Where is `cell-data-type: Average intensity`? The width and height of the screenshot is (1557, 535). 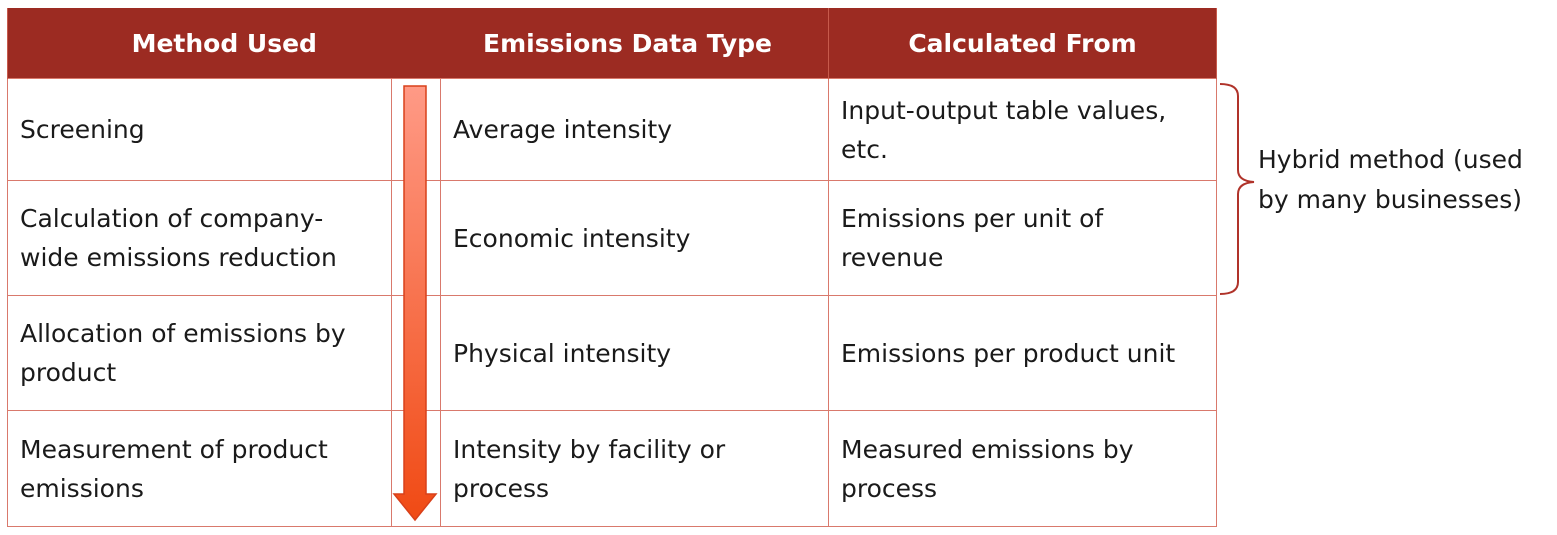
cell-data-type: Average intensity is located at coordinates (635, 129).